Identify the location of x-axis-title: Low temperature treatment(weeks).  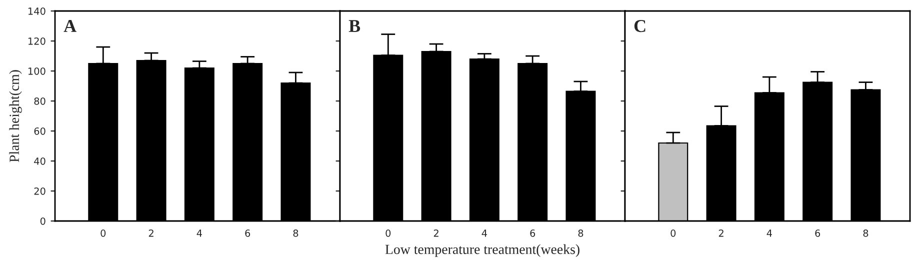
(482, 250).